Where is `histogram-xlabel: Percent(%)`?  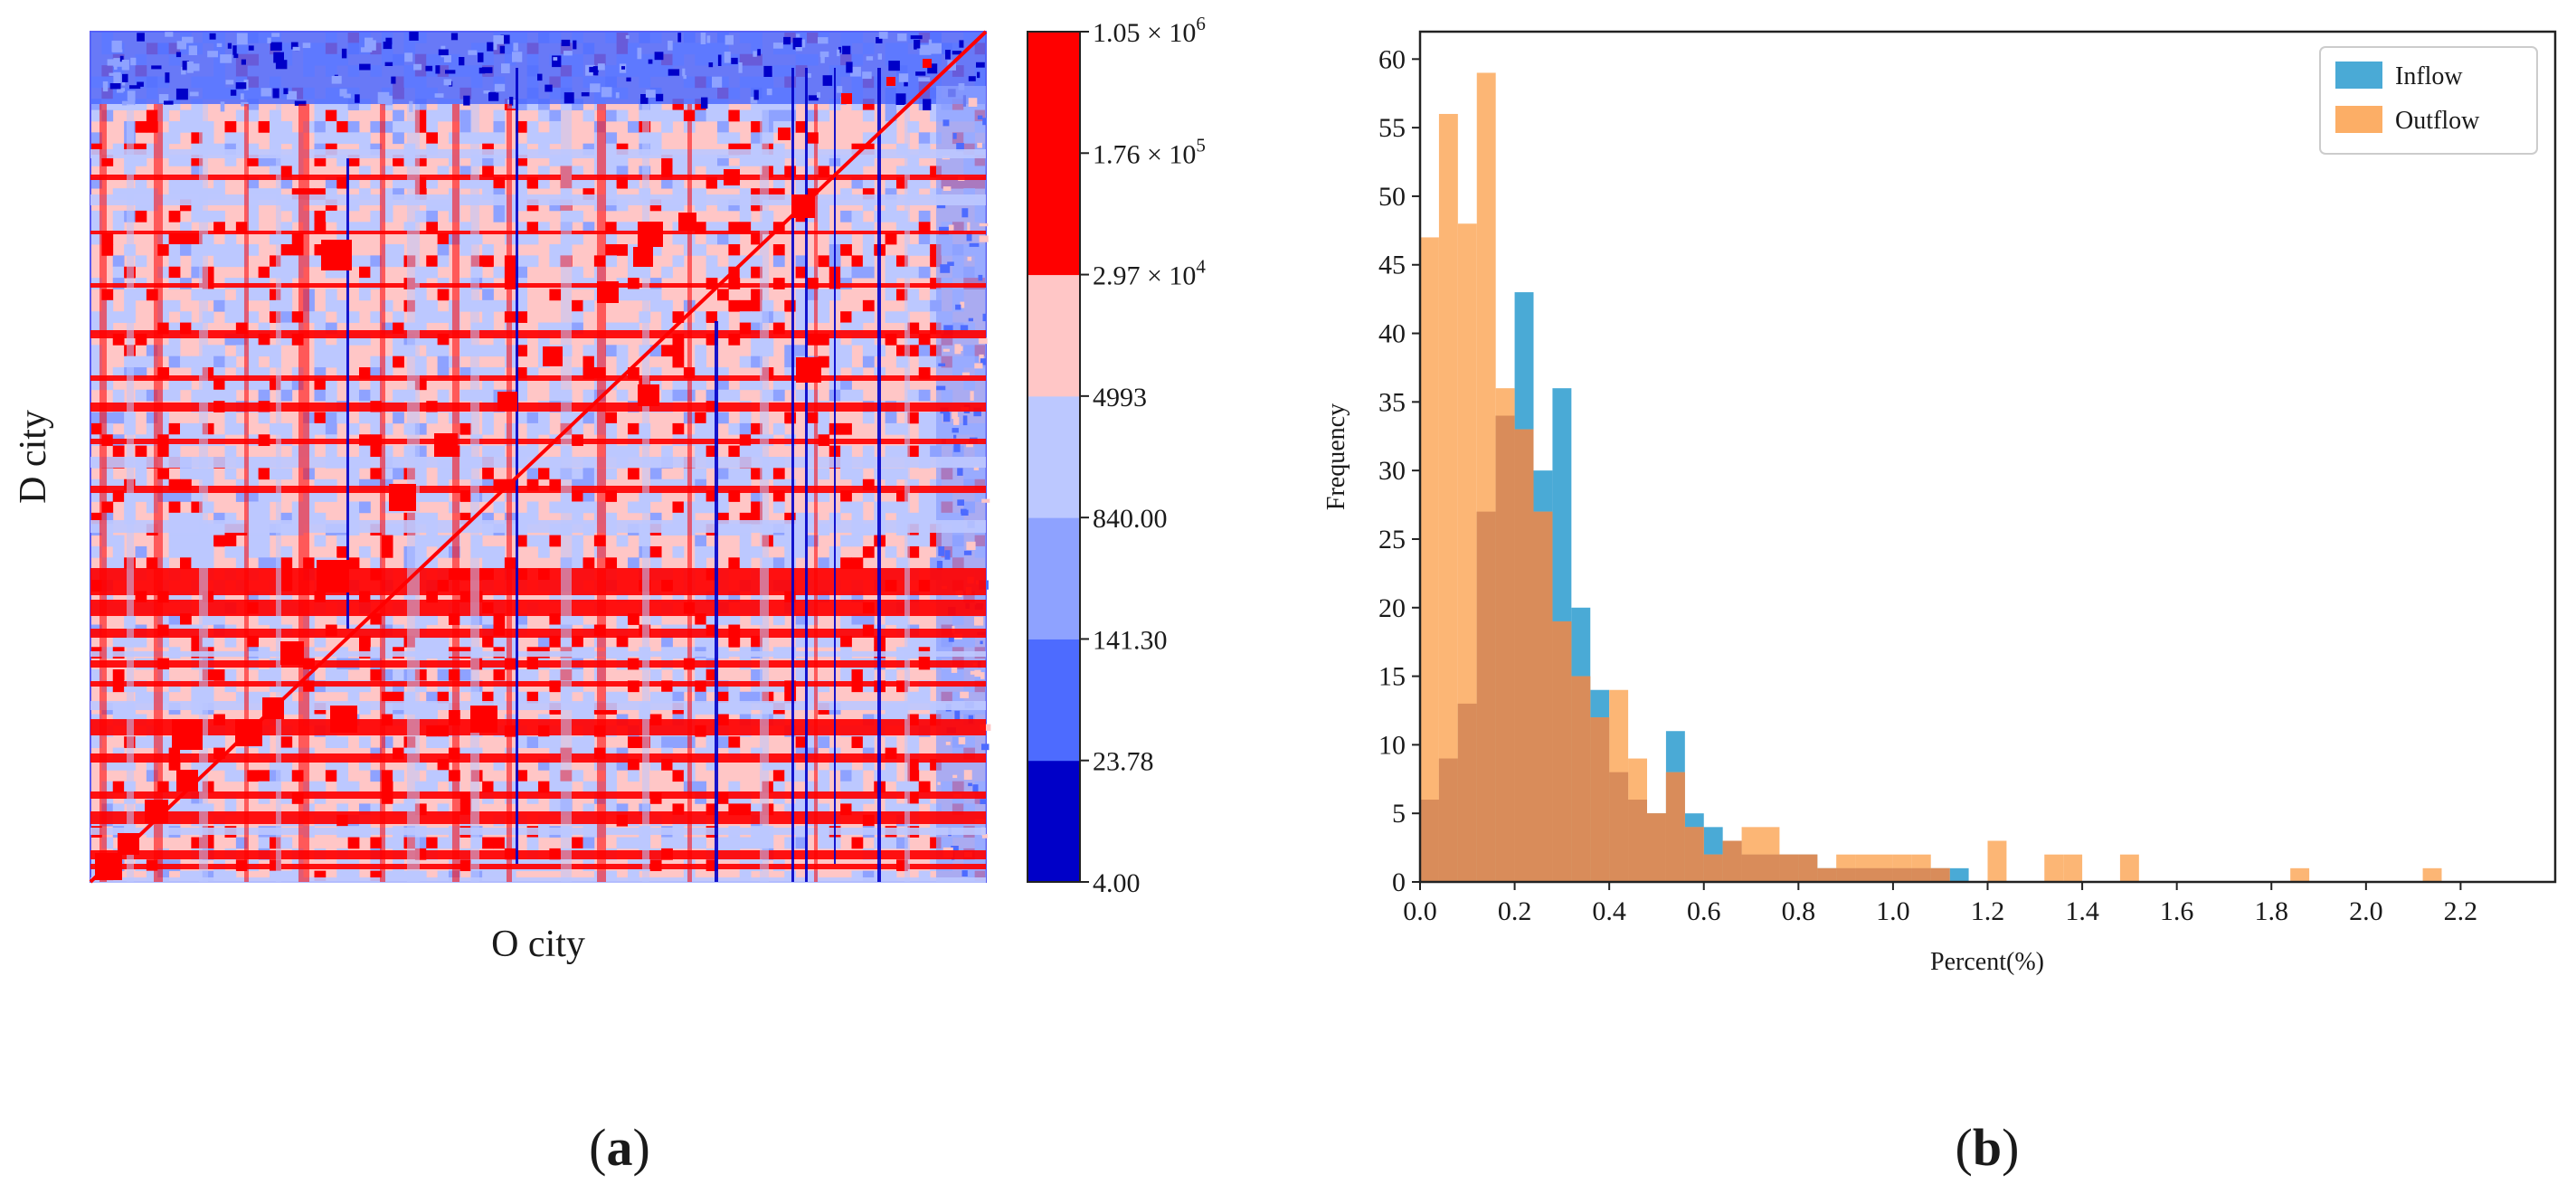 histogram-xlabel: Percent(%) is located at coordinates (1987, 962).